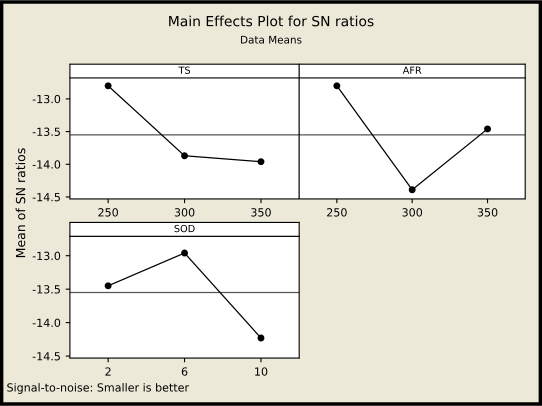 The height and width of the screenshot is (406, 542). Describe the element at coordinates (184, 228) in the screenshot. I see `legend-title: SOD` at that location.